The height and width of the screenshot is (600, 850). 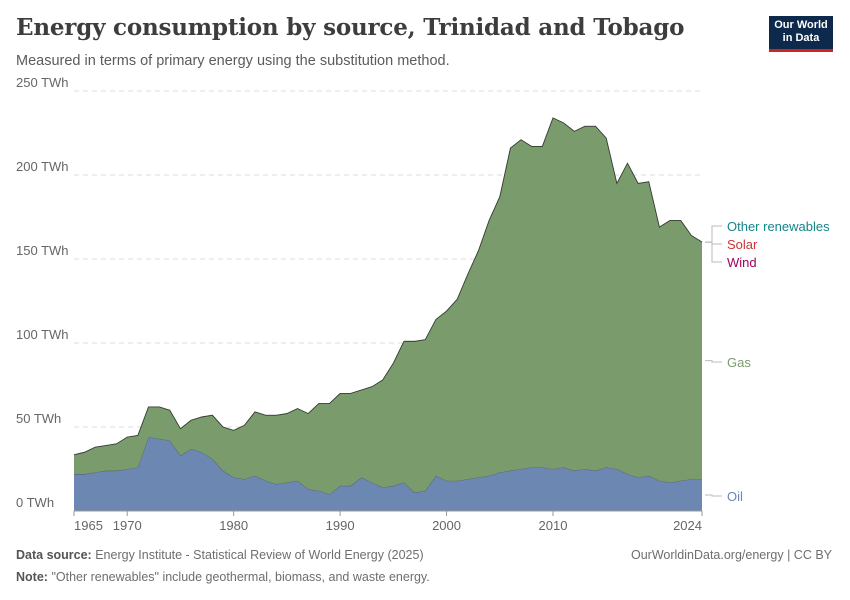 I want to click on credit-link: OurWorldinData.org/energy | CC BY, so click(x=731, y=555).